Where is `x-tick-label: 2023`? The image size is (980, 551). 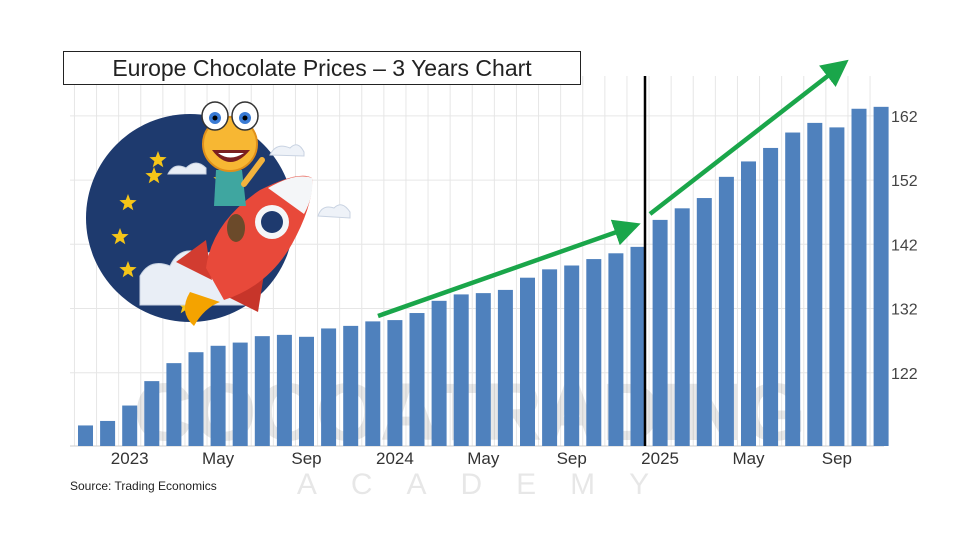 x-tick-label: 2023 is located at coordinates (130, 458).